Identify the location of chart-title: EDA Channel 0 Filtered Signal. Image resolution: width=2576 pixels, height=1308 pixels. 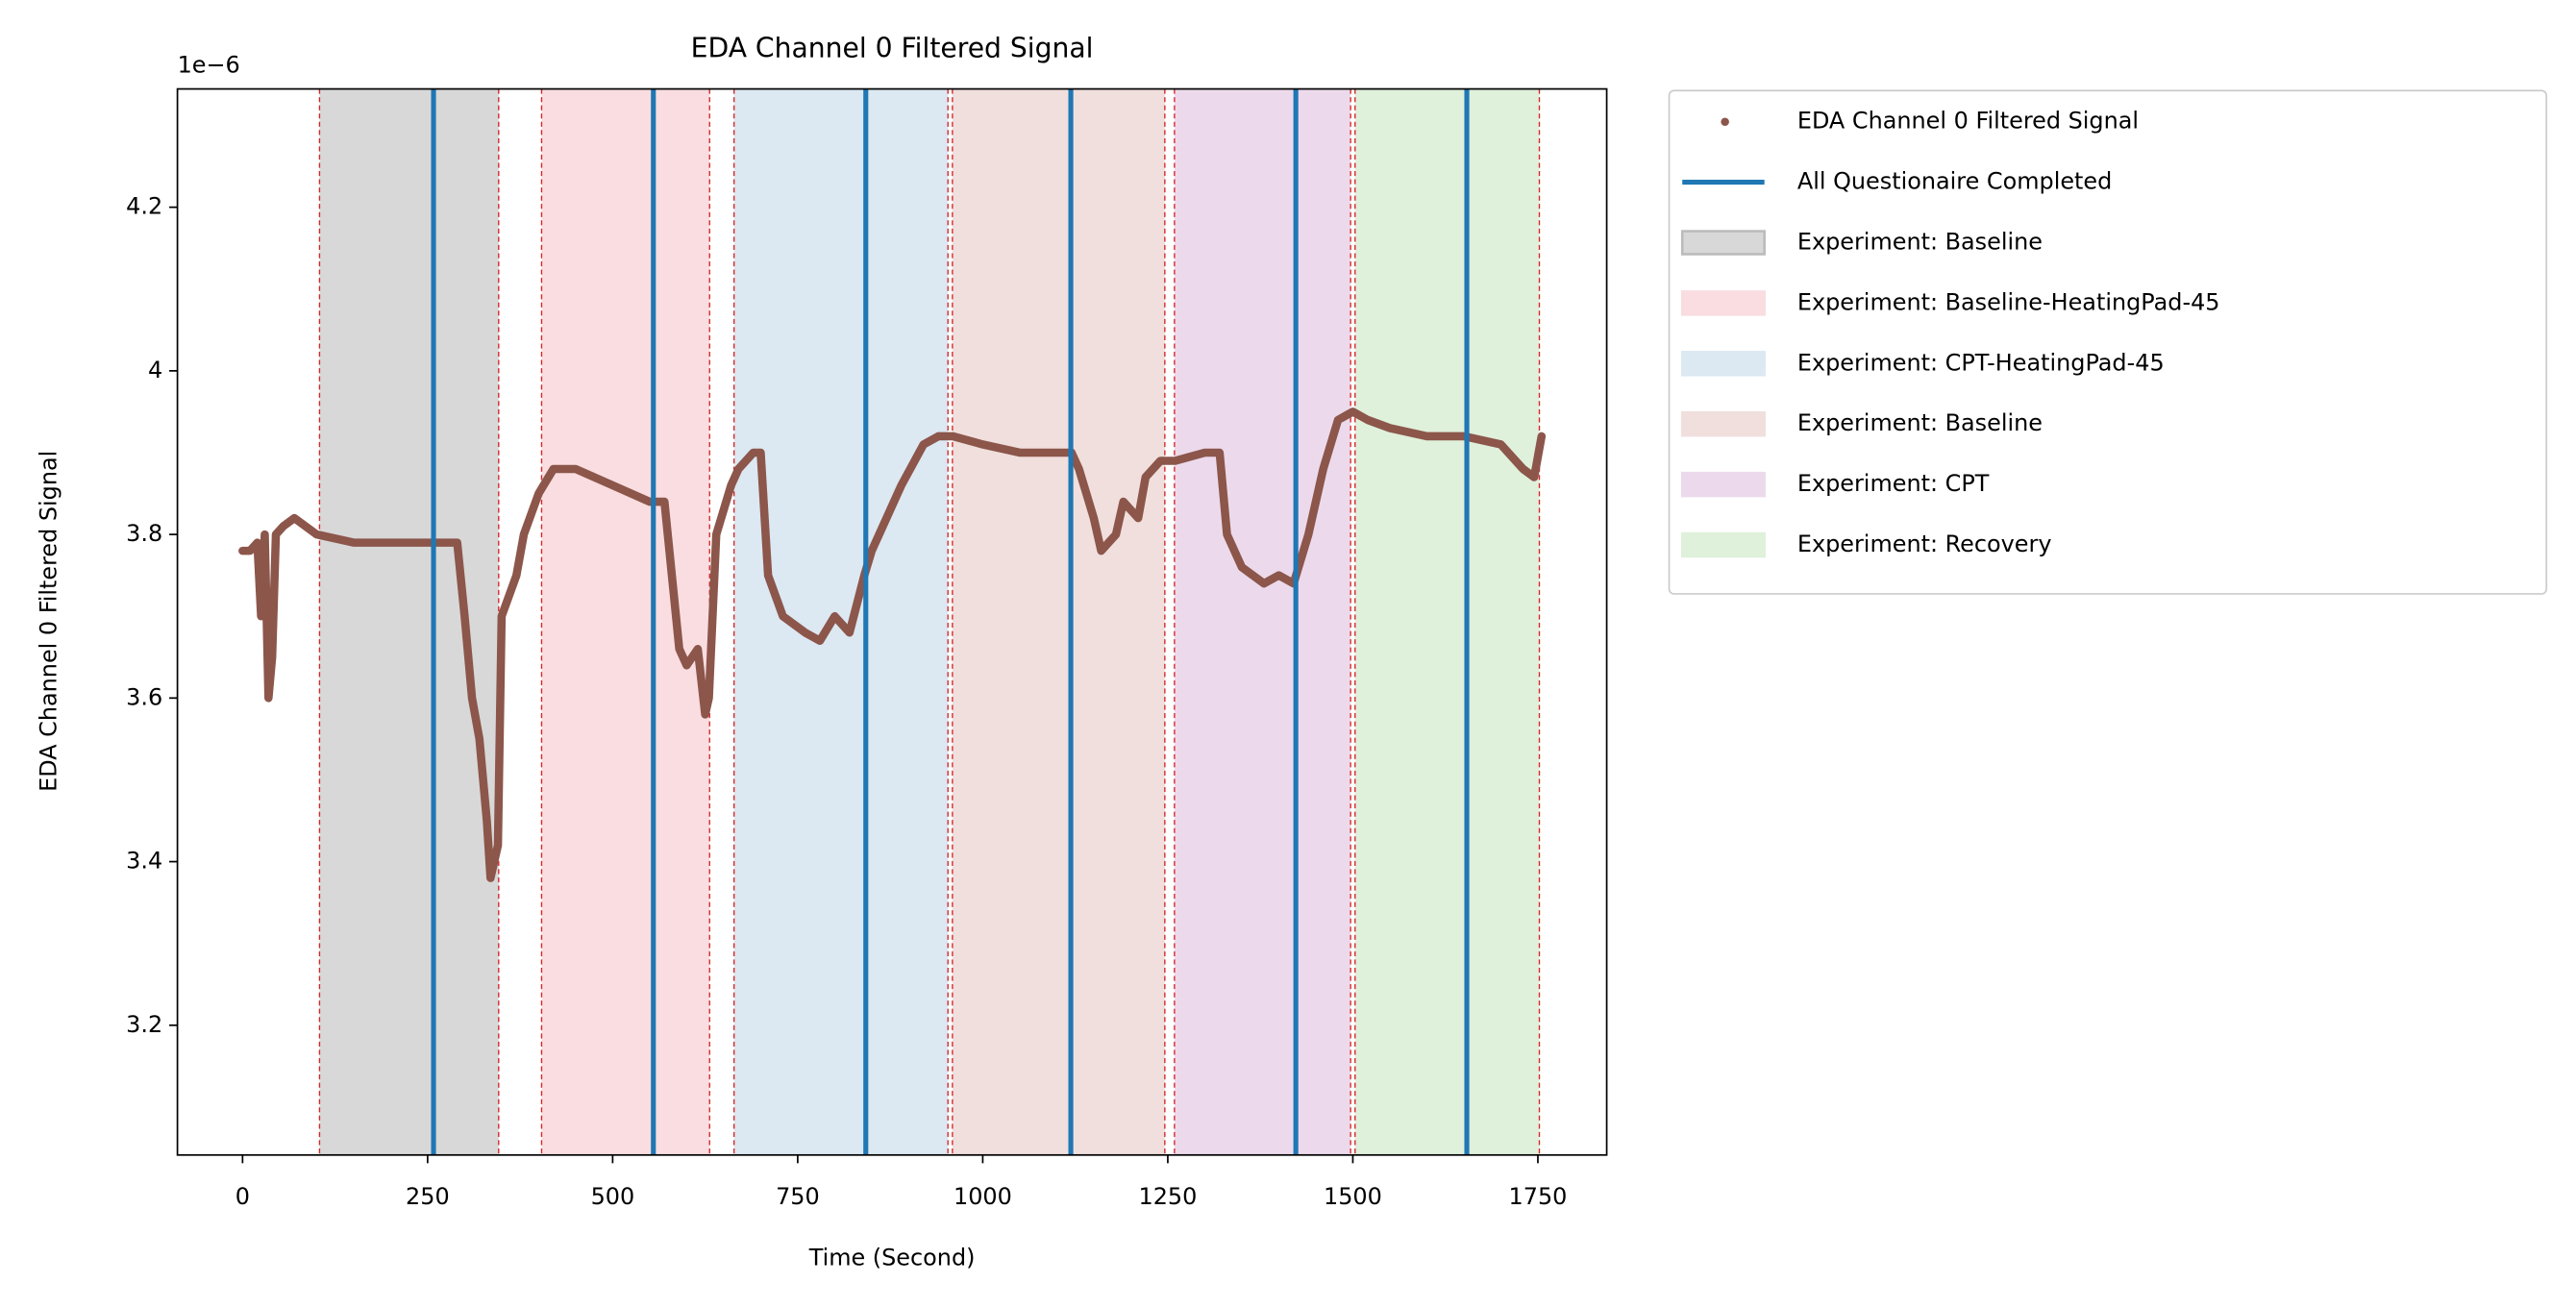
(893, 49).